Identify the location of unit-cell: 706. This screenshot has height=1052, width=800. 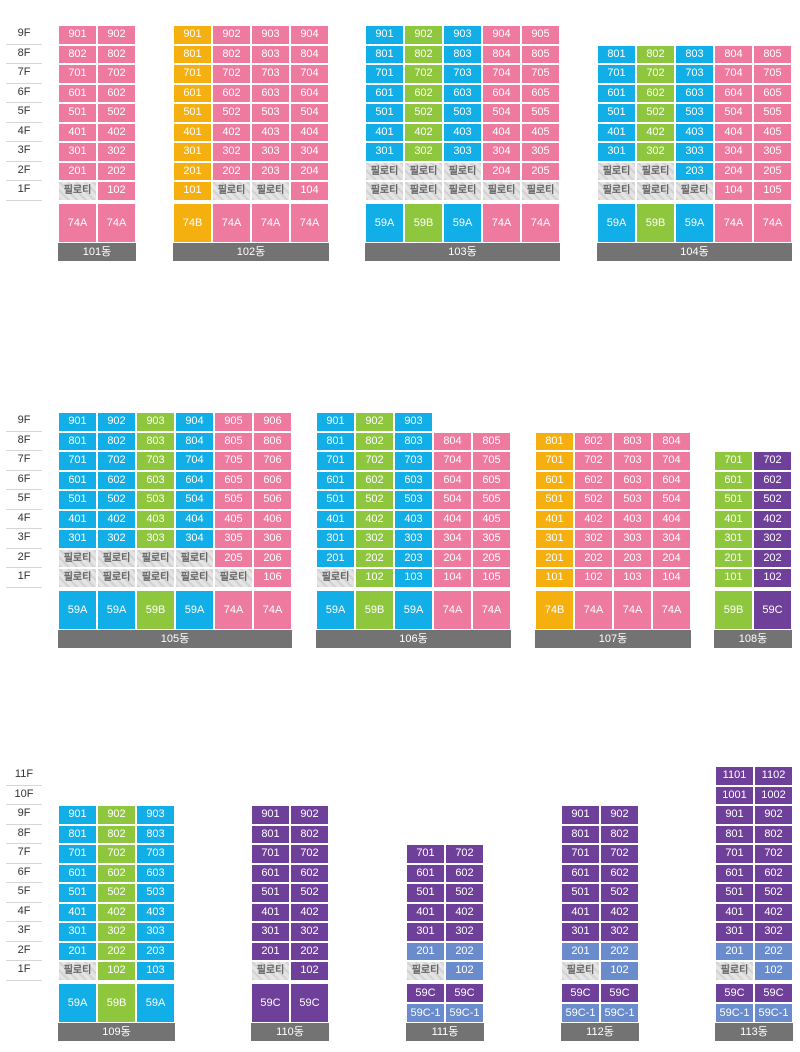
(272, 461).